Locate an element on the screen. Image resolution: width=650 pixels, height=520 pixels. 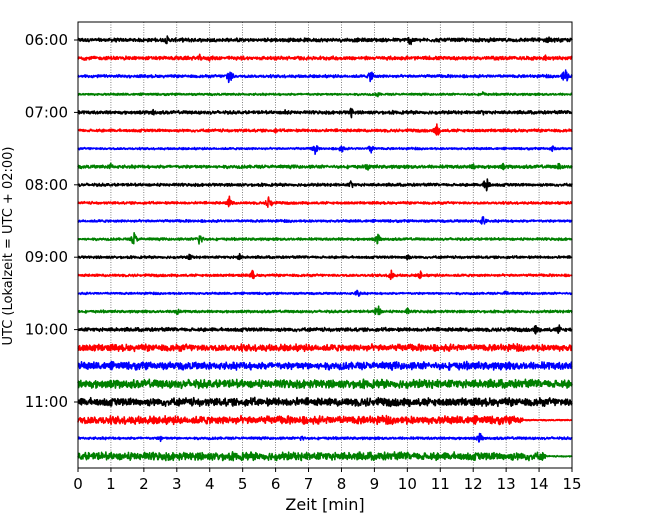
y-axis-label: UTC (Lokalzeit = UTC + 02:00) is located at coordinates (8, 246).